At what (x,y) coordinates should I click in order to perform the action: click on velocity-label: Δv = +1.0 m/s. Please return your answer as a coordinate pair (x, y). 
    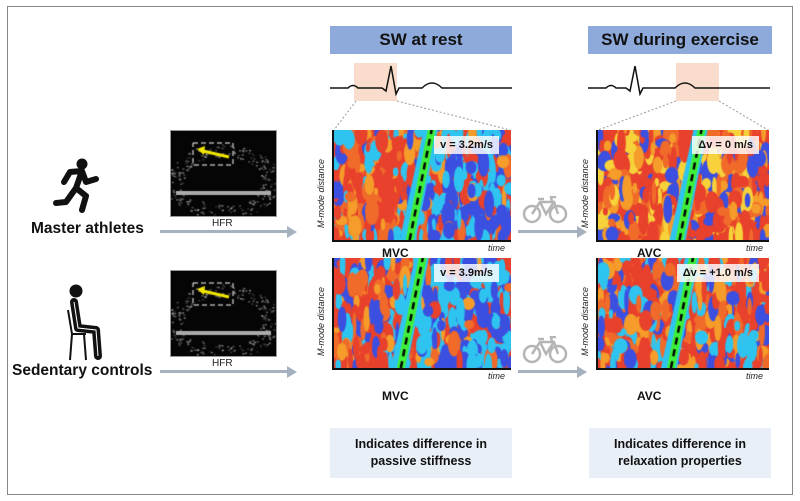
    Looking at the image, I should click on (717, 273).